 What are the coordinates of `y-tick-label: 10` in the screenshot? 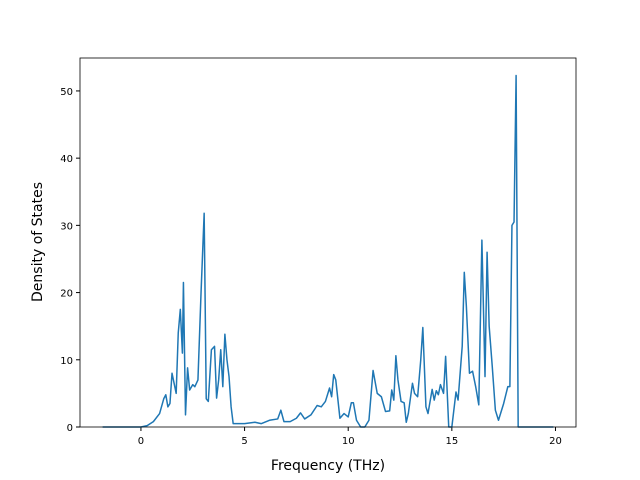 It's located at (66, 361).